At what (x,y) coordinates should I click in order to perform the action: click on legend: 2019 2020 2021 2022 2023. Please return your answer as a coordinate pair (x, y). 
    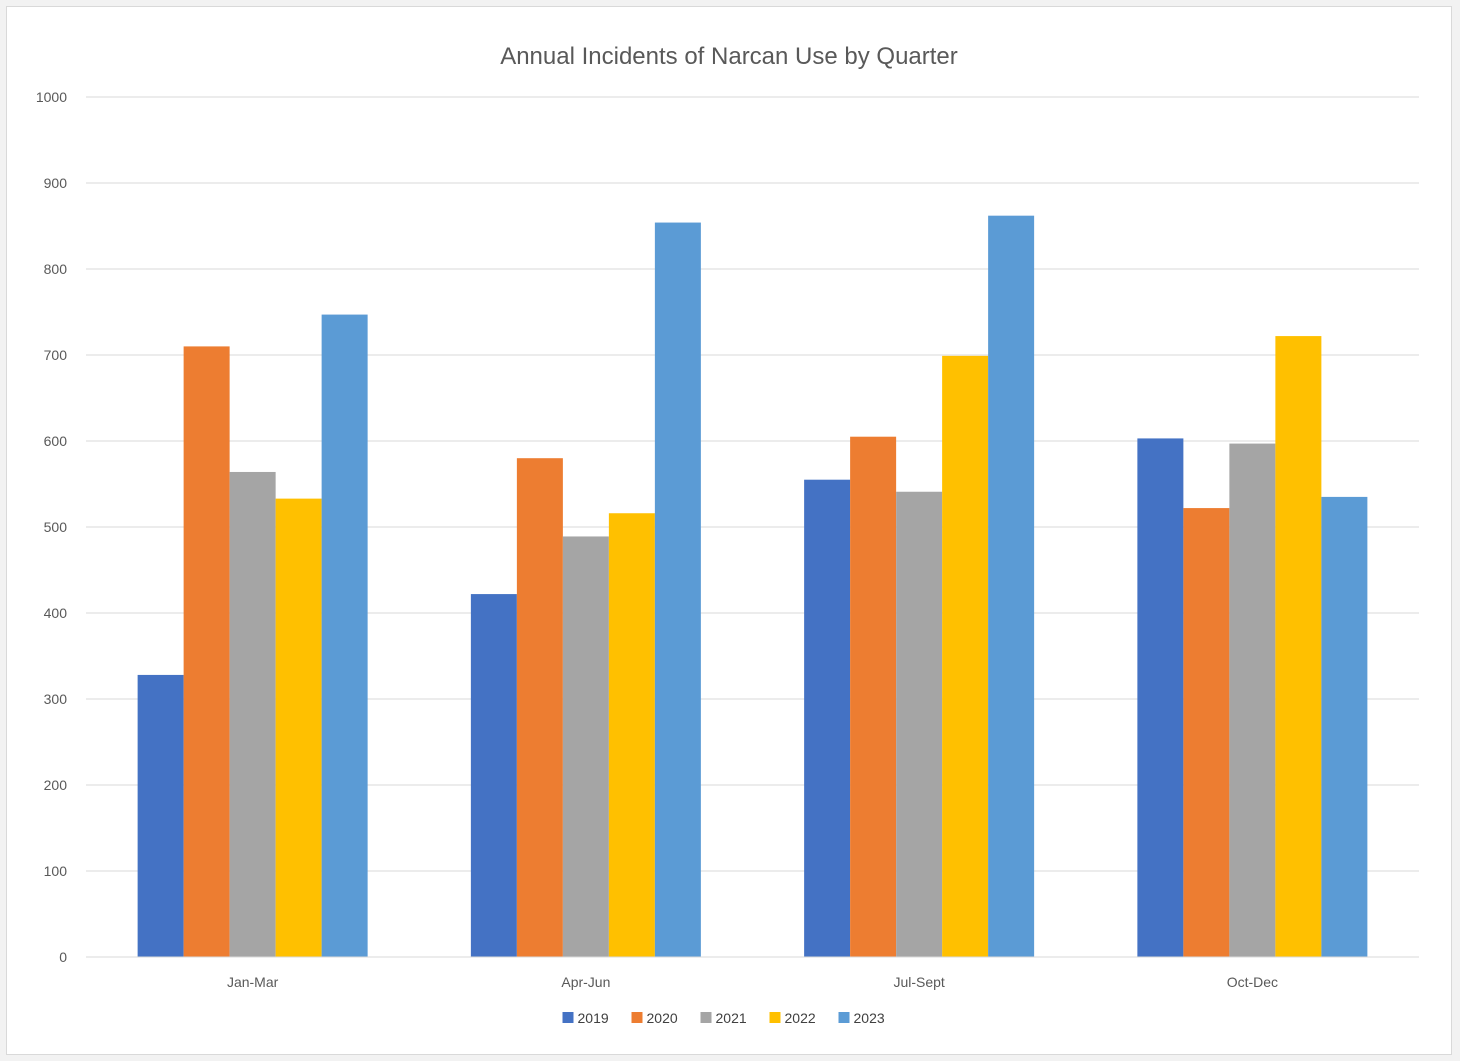
    Looking at the image, I should click on (723, 1018).